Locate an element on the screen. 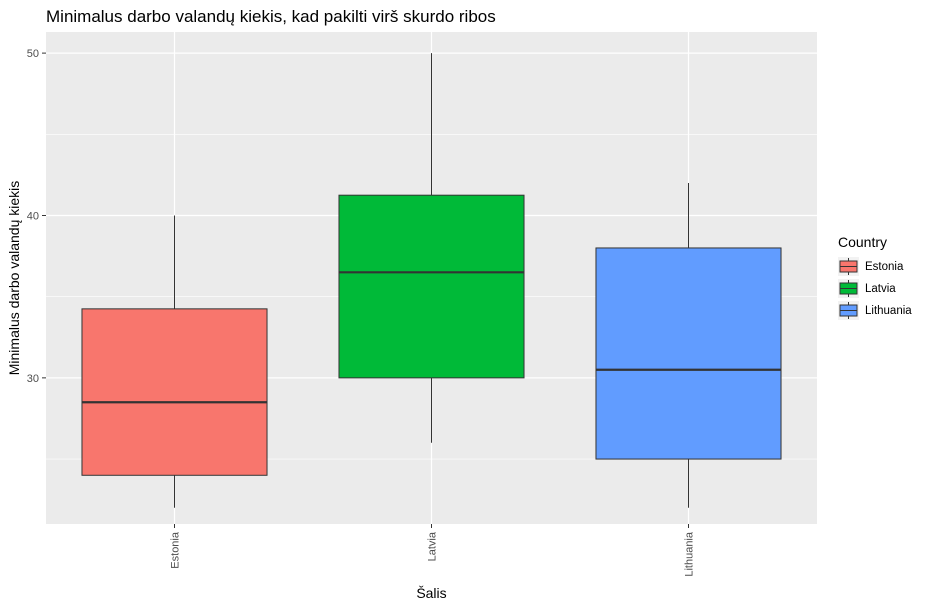  x-axis-ticks: Estonia Latvia Lithuania is located at coordinates (433, 550).